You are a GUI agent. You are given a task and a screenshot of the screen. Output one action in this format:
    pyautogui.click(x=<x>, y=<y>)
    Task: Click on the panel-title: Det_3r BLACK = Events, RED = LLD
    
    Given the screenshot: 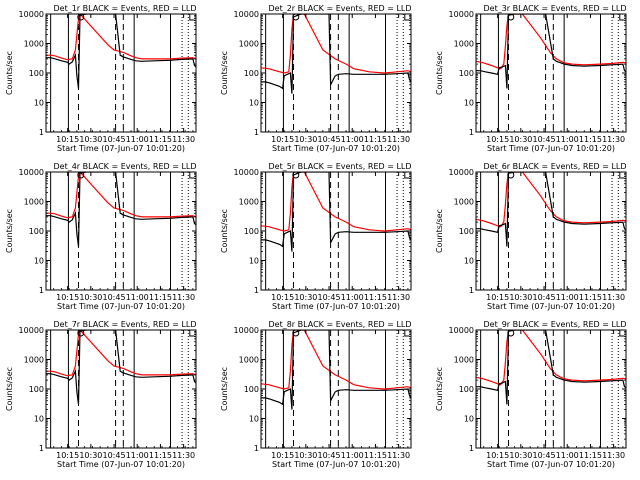 What is the action you would take?
    pyautogui.click(x=554, y=8)
    